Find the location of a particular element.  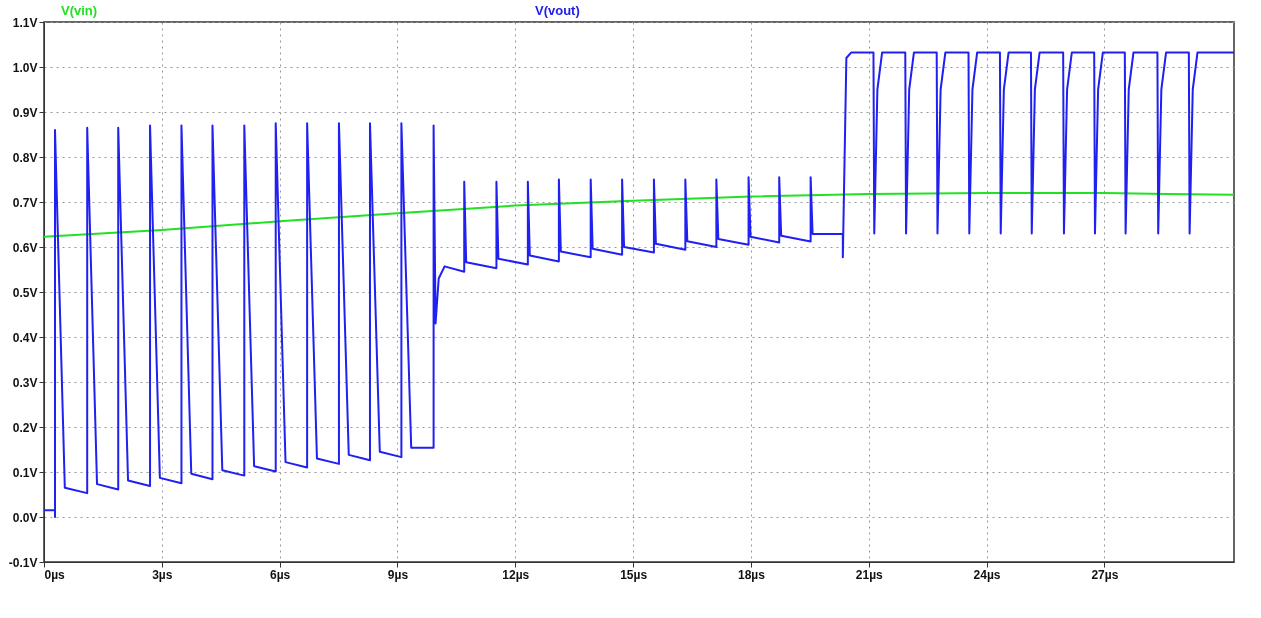

x-tick-label: 12µs is located at coordinates (516, 574).